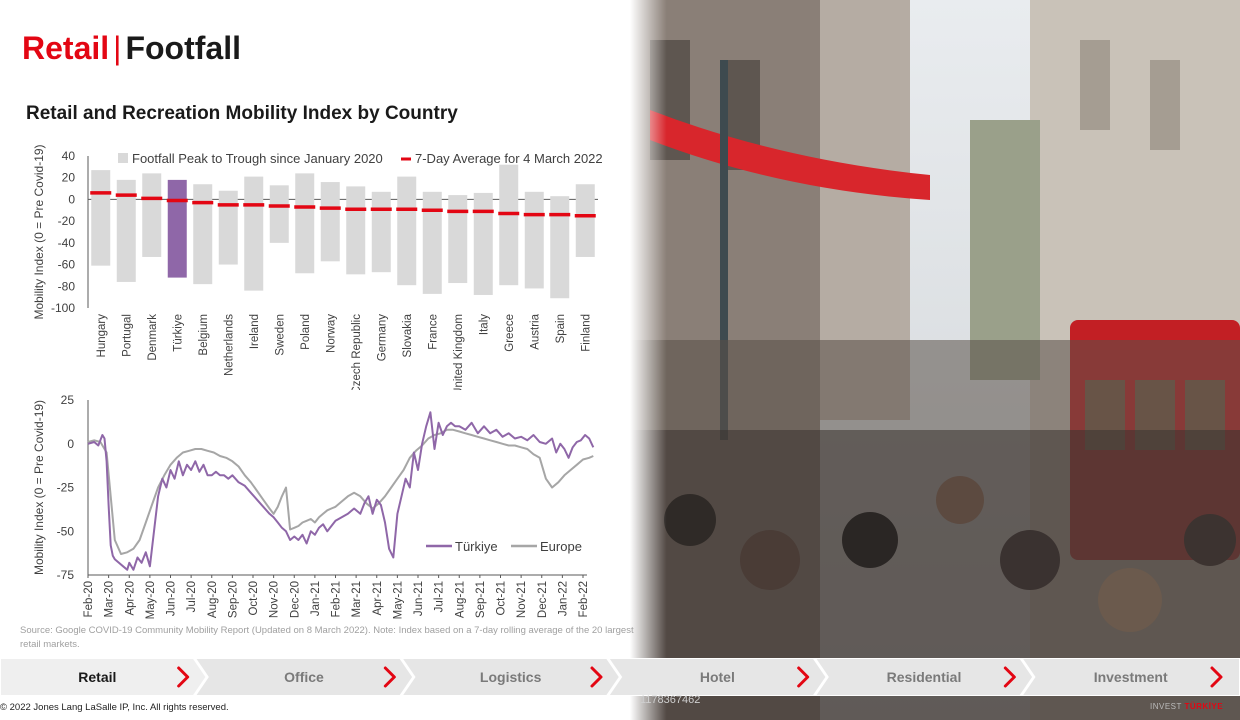 This screenshot has height=720, width=1240. I want to click on bar-category-label: Türkiye, so click(178, 333).